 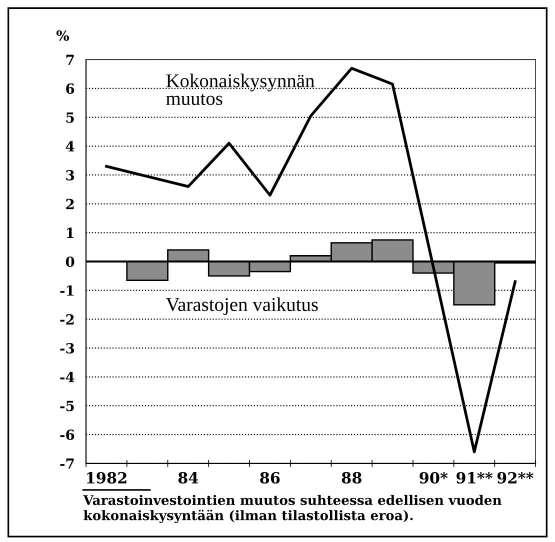 I want to click on x-tick-label: 92**, so click(x=515, y=478).